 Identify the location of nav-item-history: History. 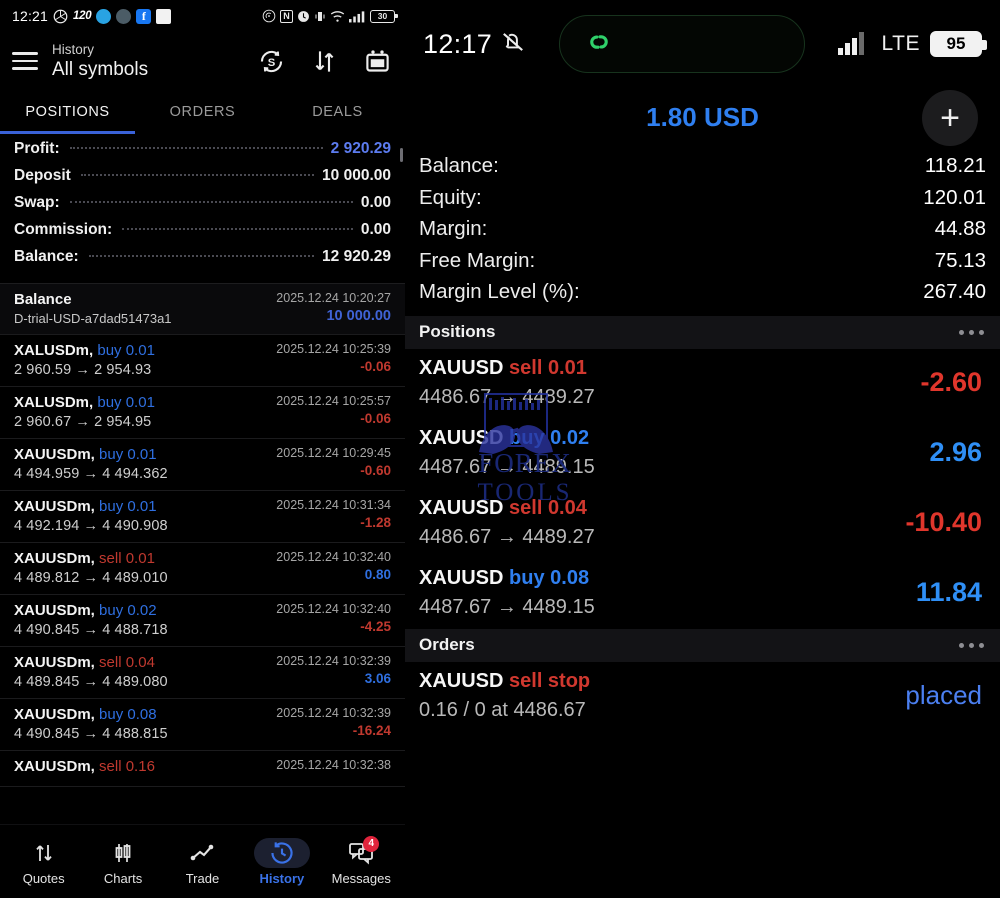
(282, 861).